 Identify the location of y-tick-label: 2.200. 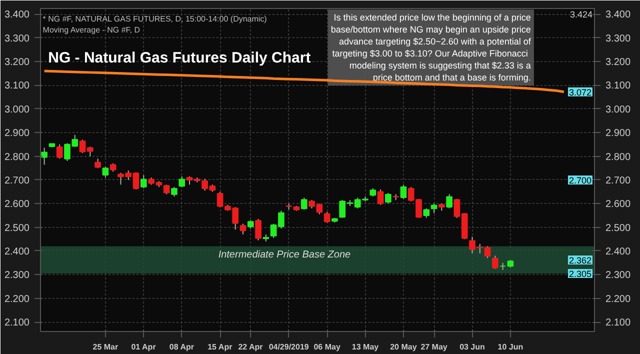
(17, 299).